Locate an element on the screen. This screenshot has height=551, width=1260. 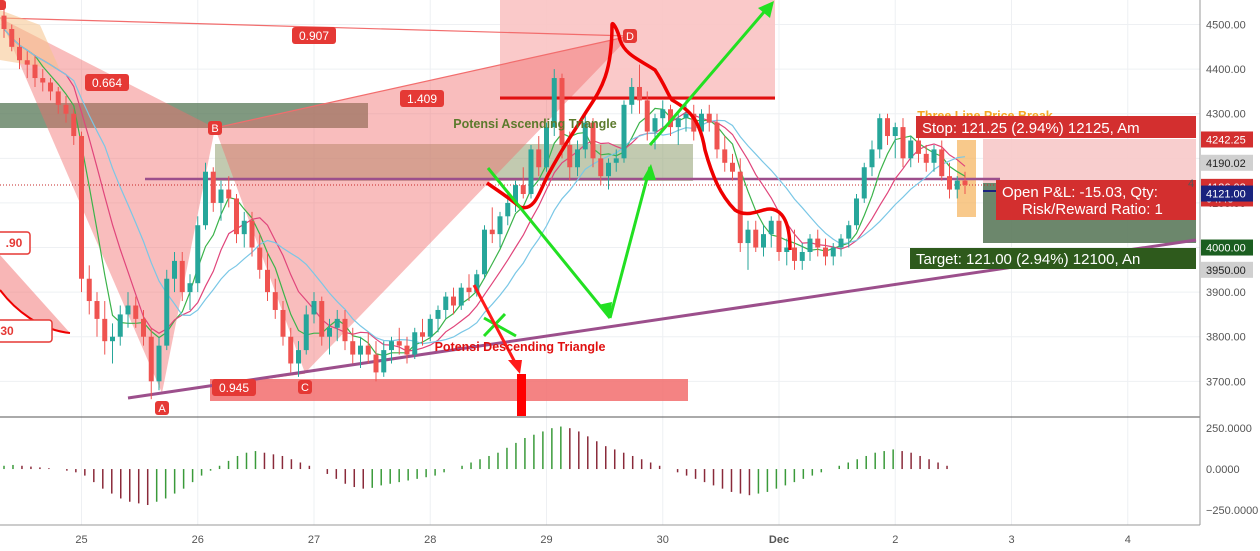
green-arrow-target-head is located at coordinates (766, 9).